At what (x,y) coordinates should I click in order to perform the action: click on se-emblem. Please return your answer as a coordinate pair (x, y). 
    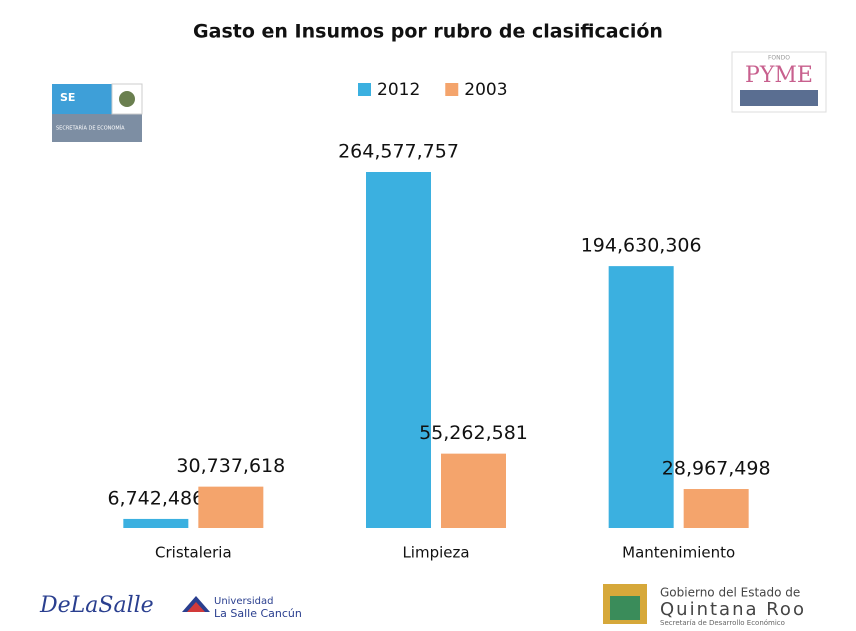
    Looking at the image, I should click on (127, 99).